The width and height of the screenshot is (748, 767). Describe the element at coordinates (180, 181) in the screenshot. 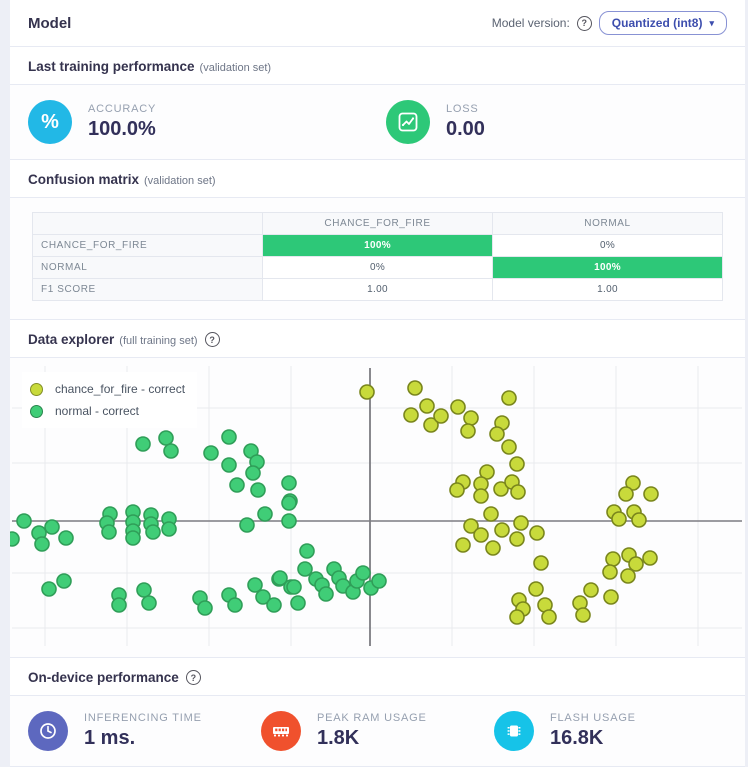

I see `confusion-subheading: (validation set)` at that location.